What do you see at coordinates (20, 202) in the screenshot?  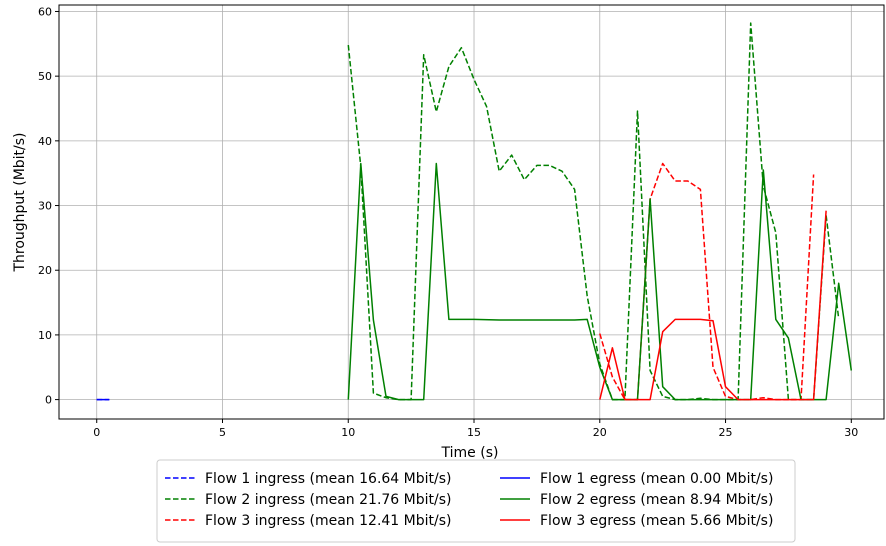 I see `y-axis-label: Throughput (Mbit/s)` at bounding box center [20, 202].